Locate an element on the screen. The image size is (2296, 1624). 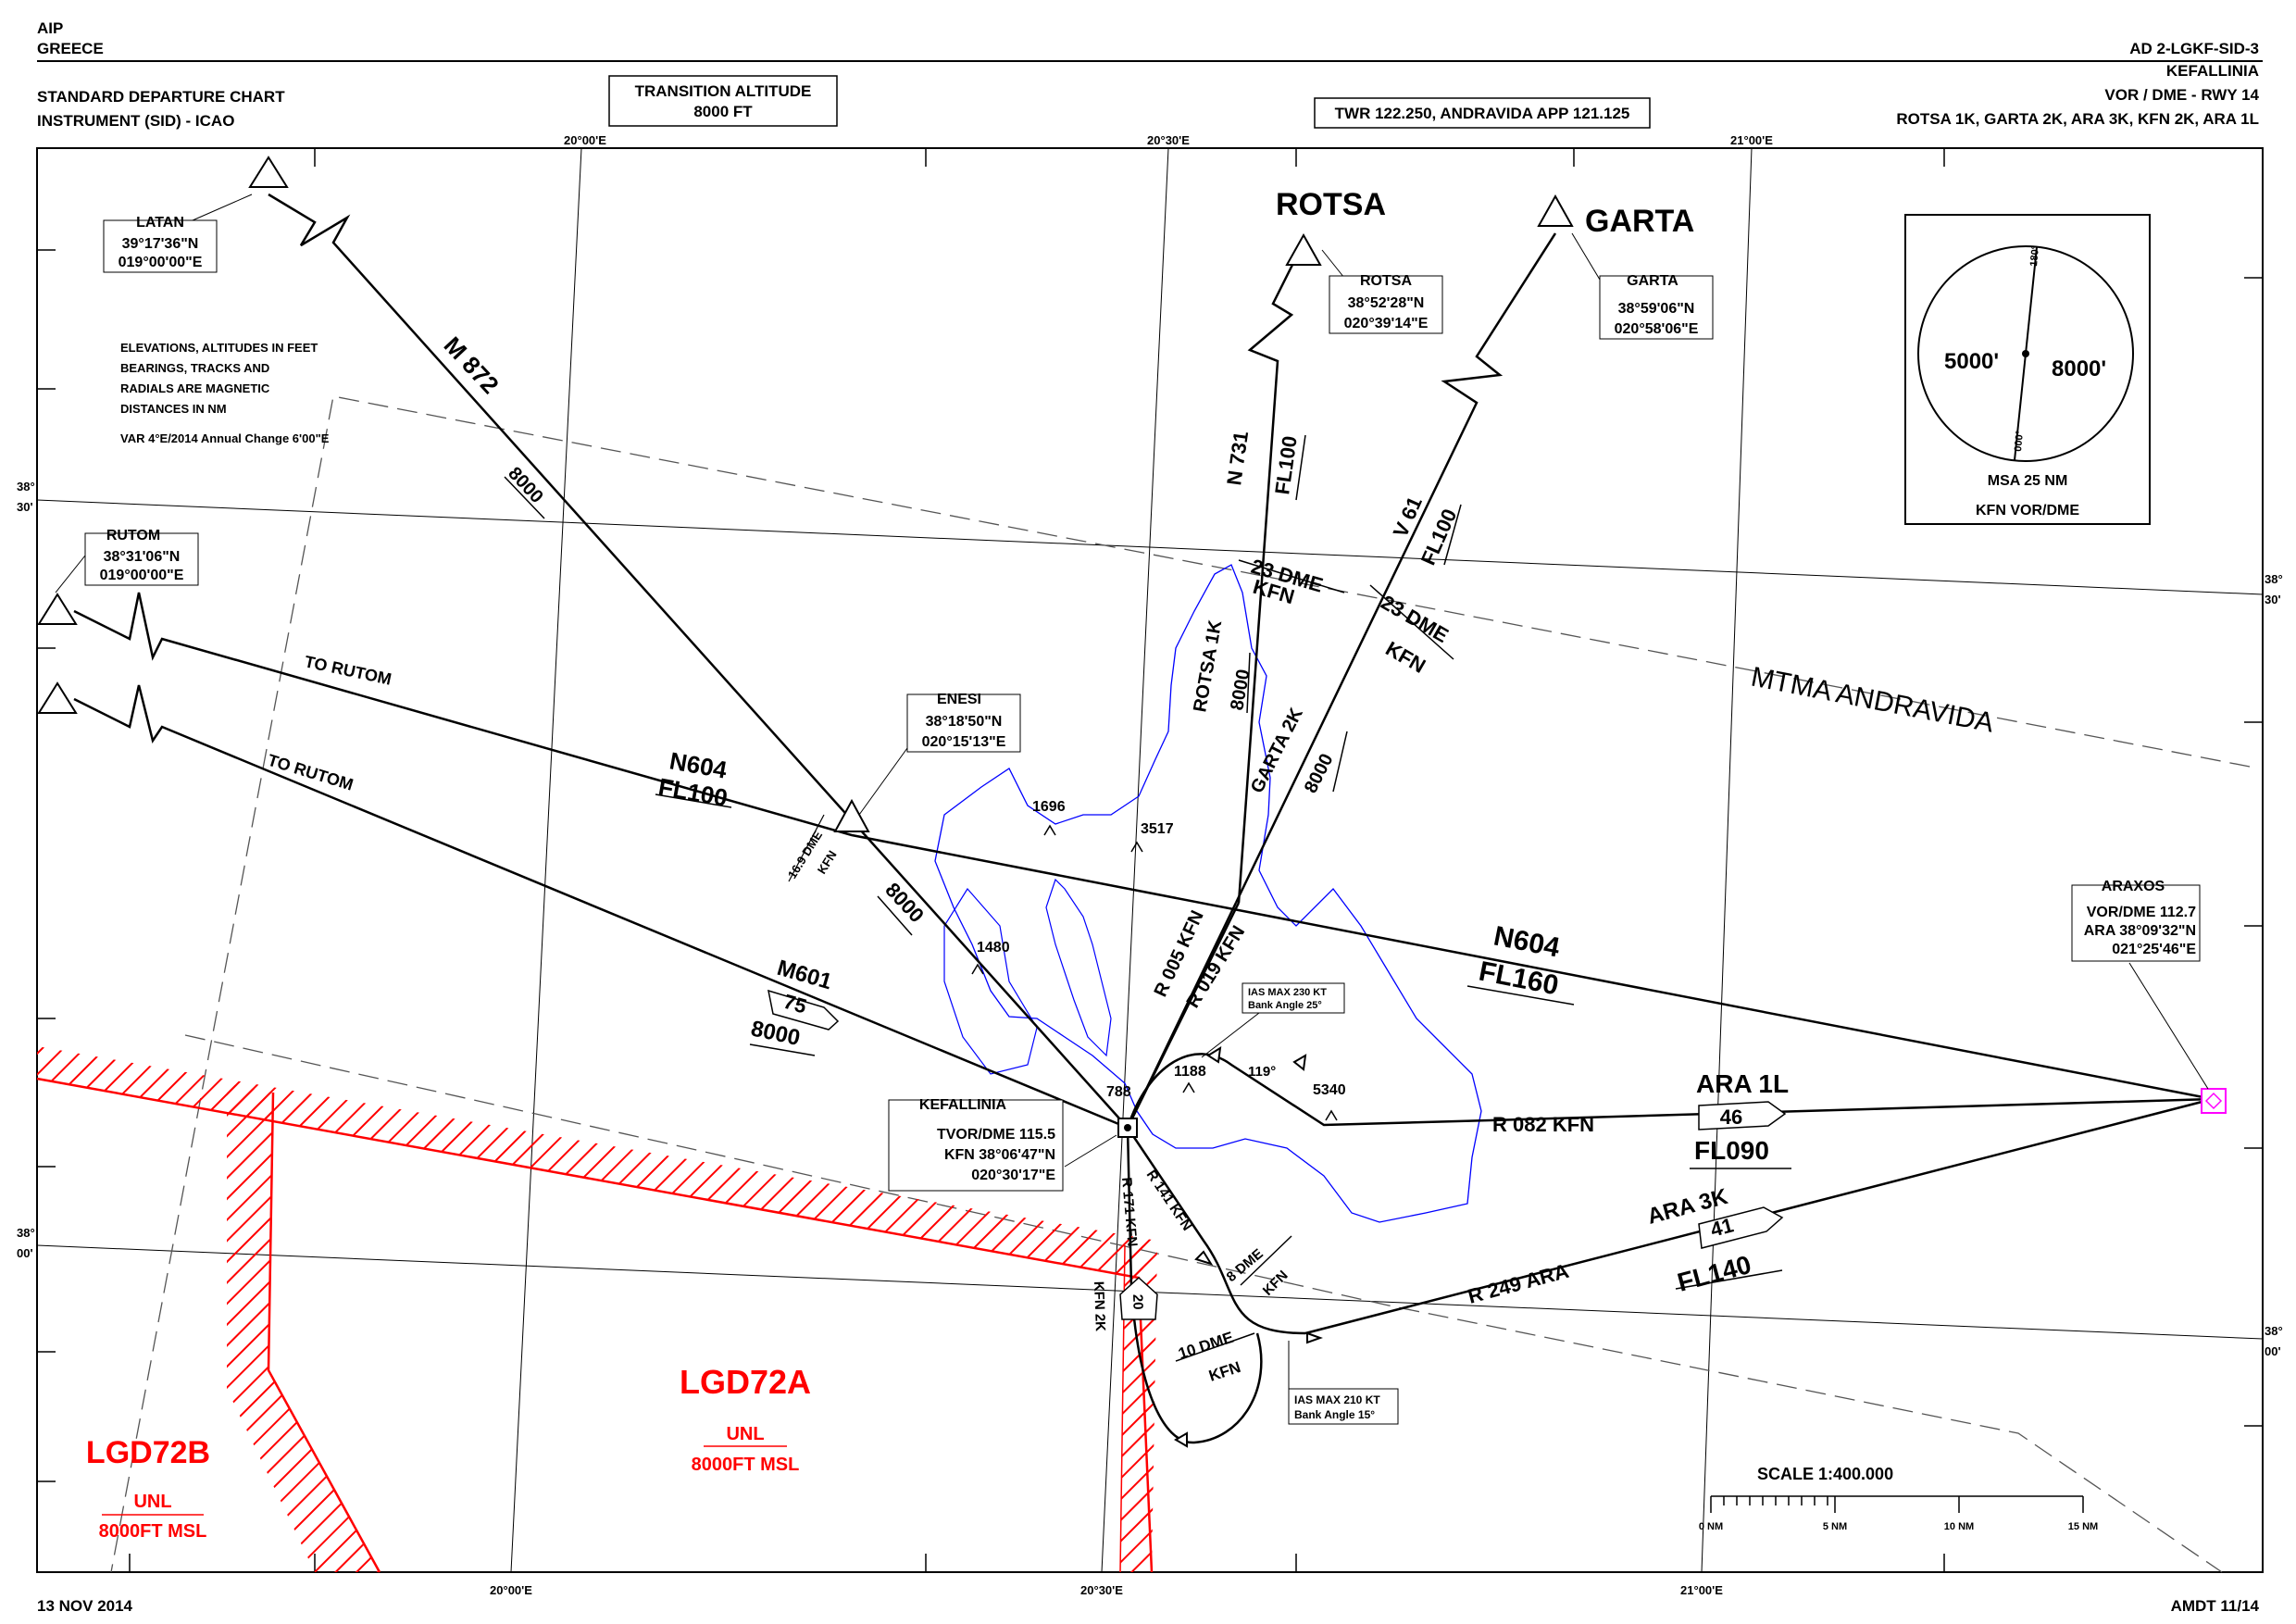
lon-label-20-00-top: 20°00'E is located at coordinates (585, 140).